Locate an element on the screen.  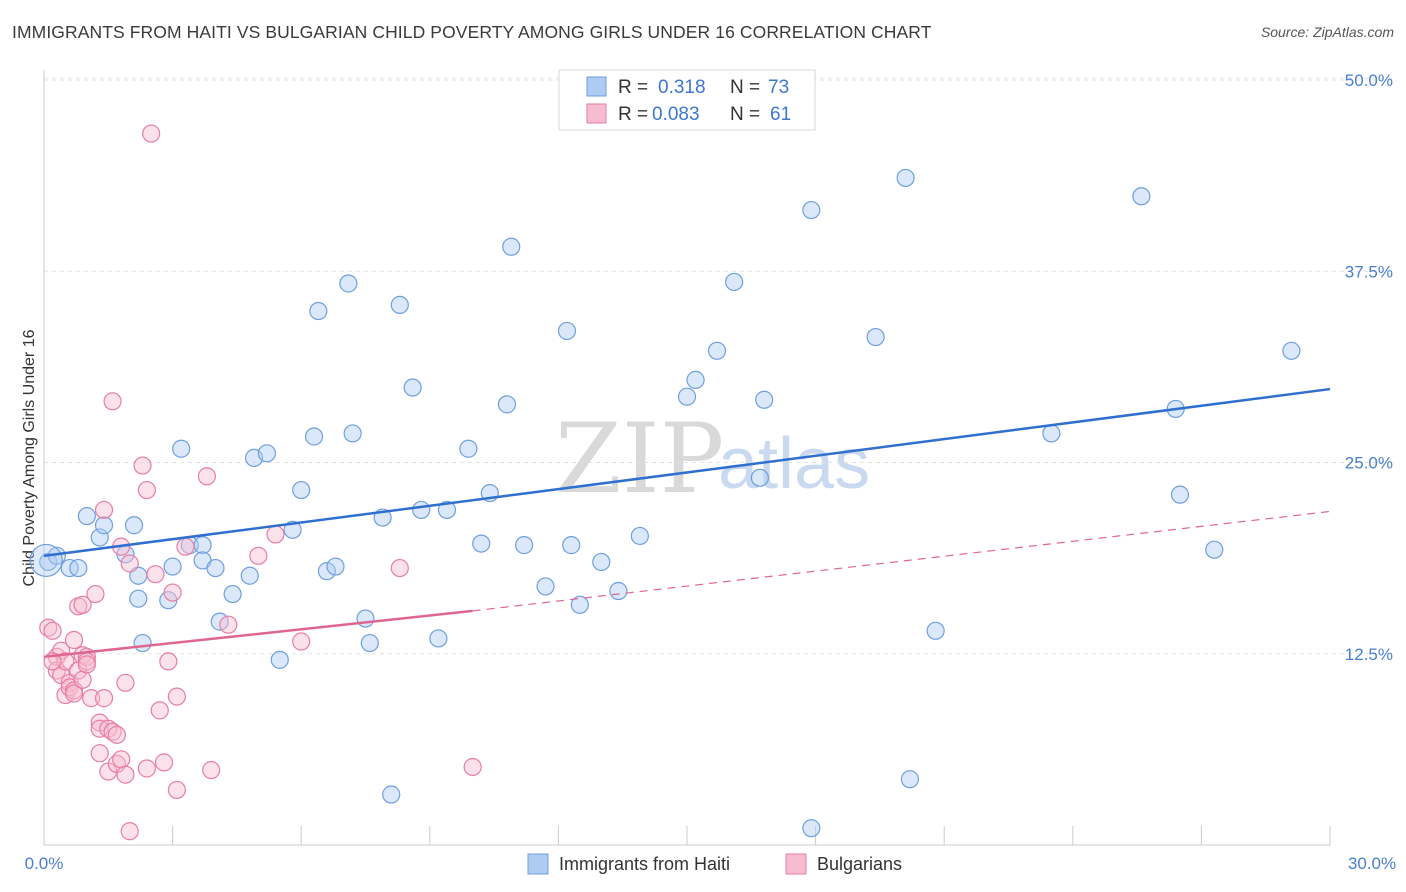
legend-n-value-bulgarians: 61 is located at coordinates (780, 114).